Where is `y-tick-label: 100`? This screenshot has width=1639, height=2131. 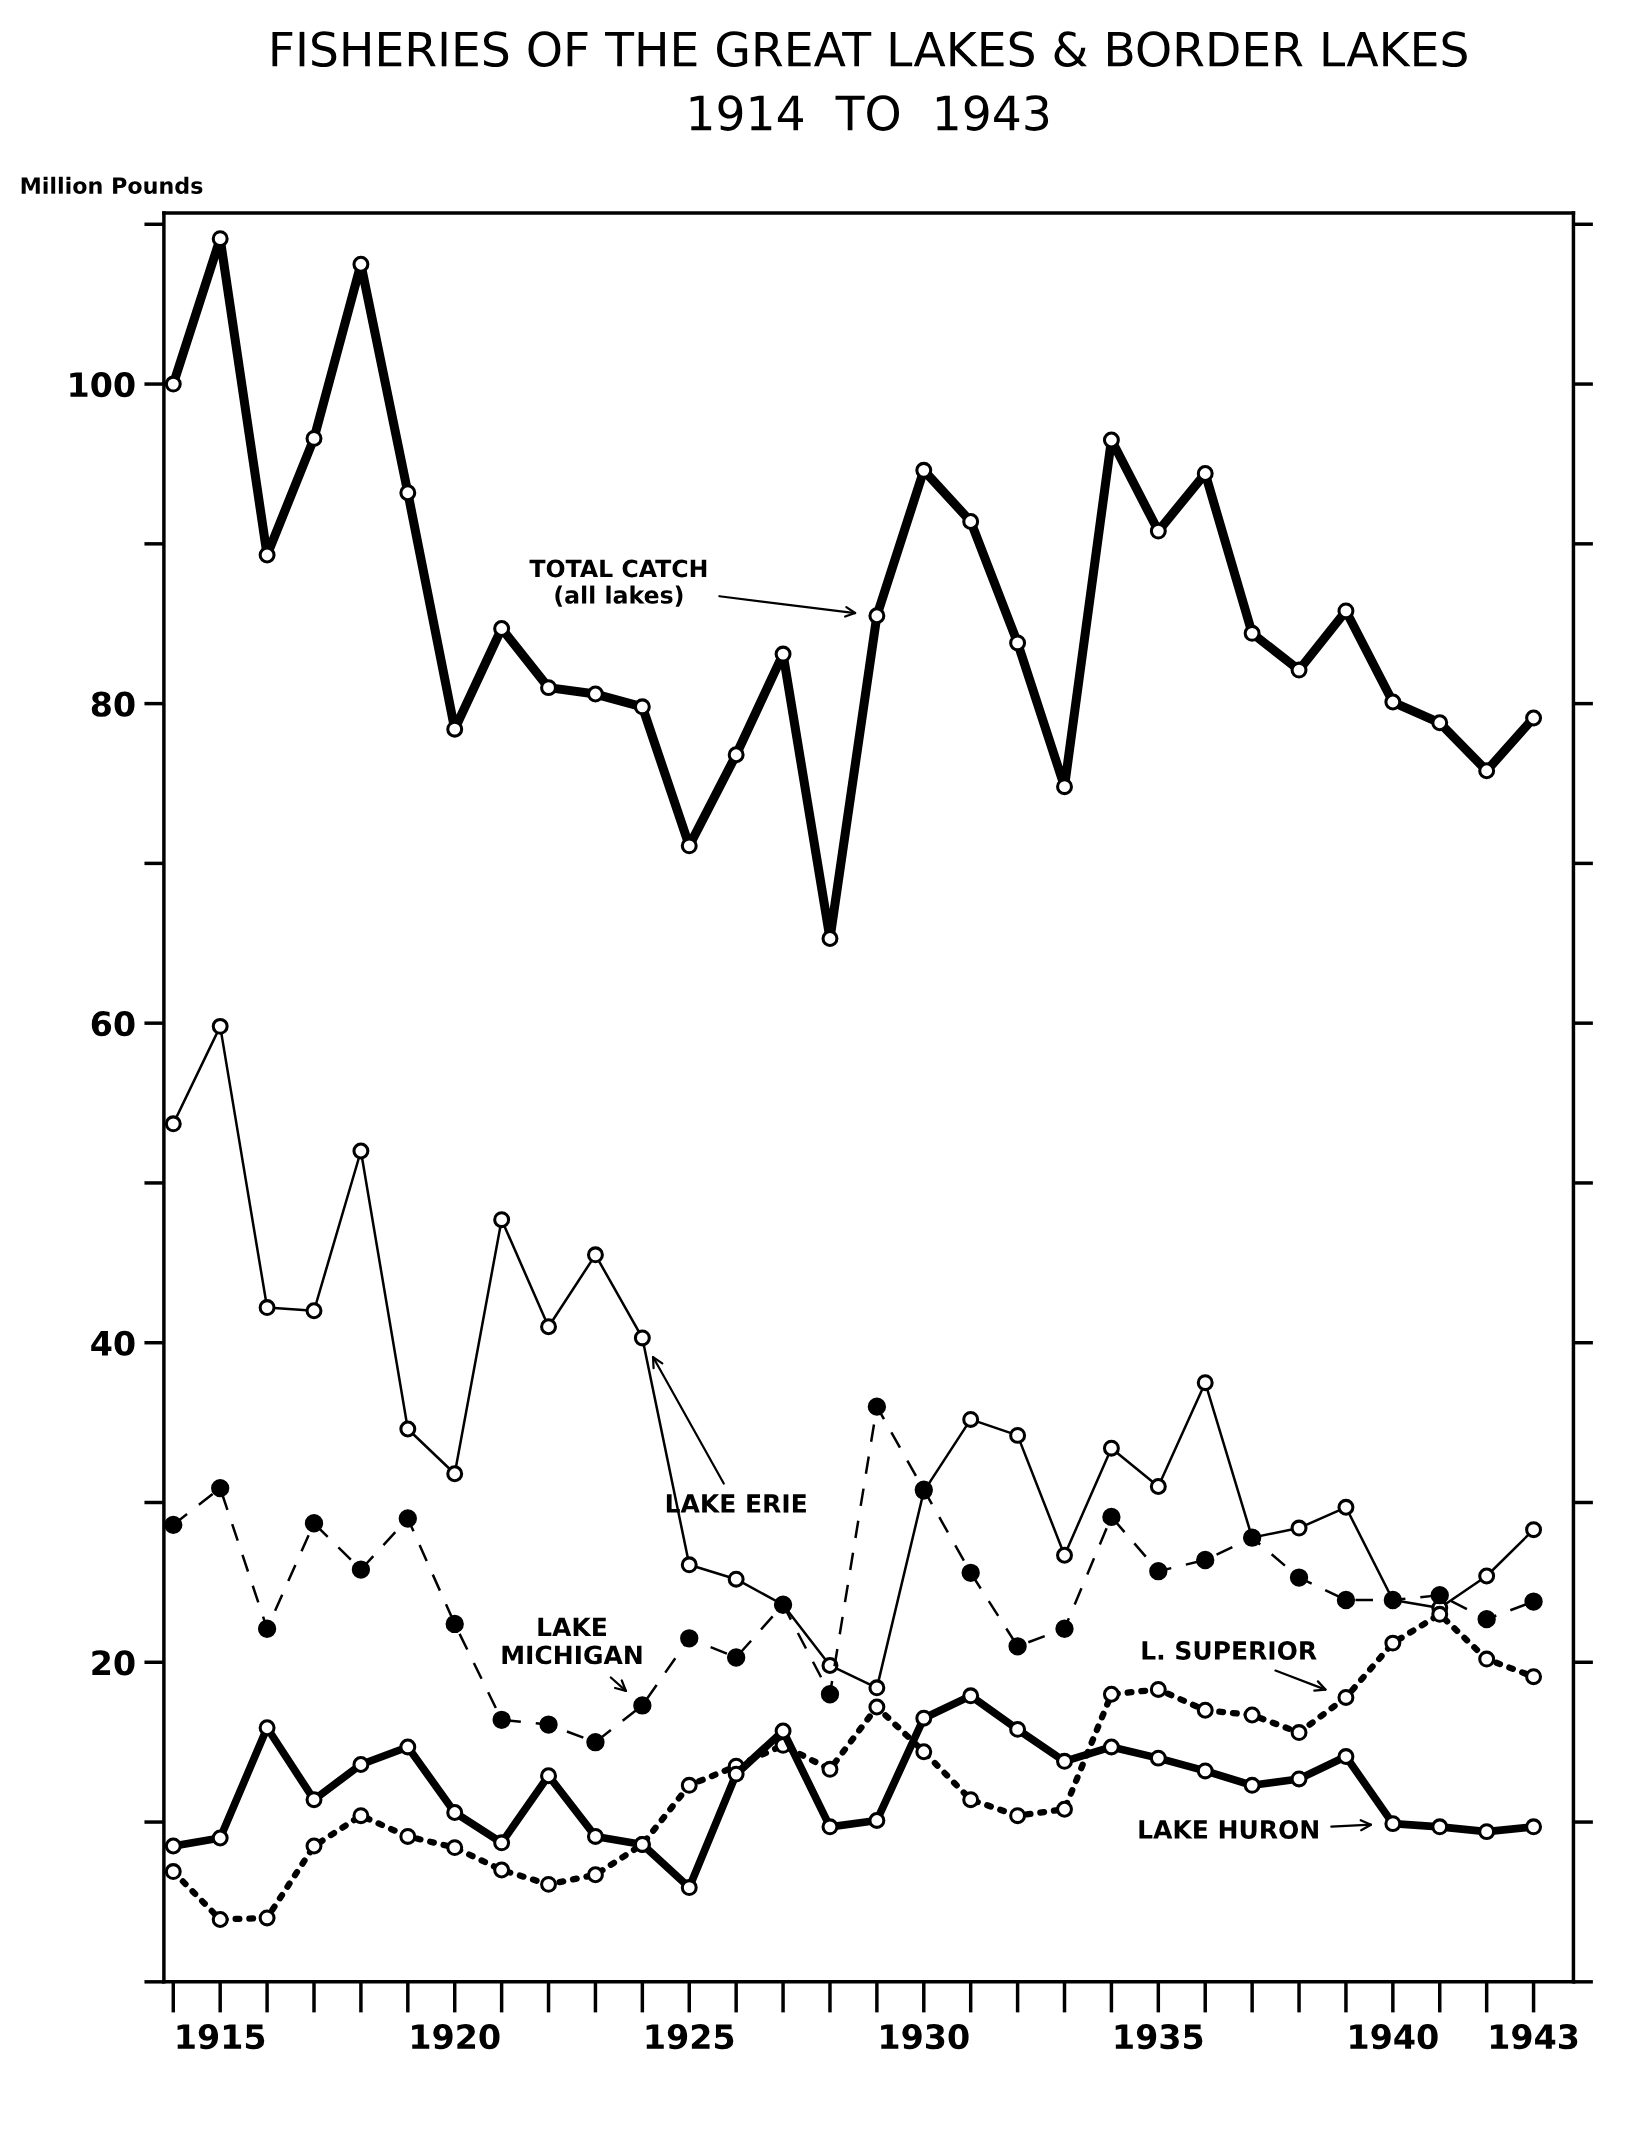
y-tick-label: 100 is located at coordinates (102, 384).